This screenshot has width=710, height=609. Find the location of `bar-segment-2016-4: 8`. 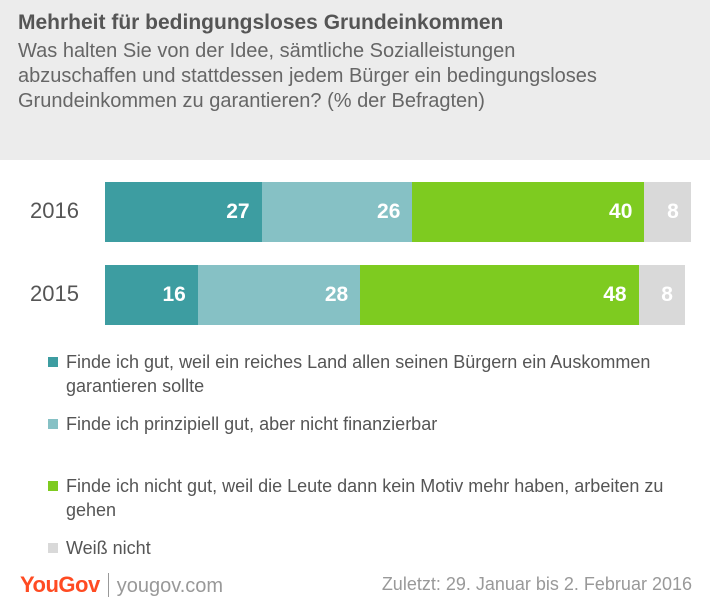

bar-segment-2016-4: 8 is located at coordinates (667, 212).